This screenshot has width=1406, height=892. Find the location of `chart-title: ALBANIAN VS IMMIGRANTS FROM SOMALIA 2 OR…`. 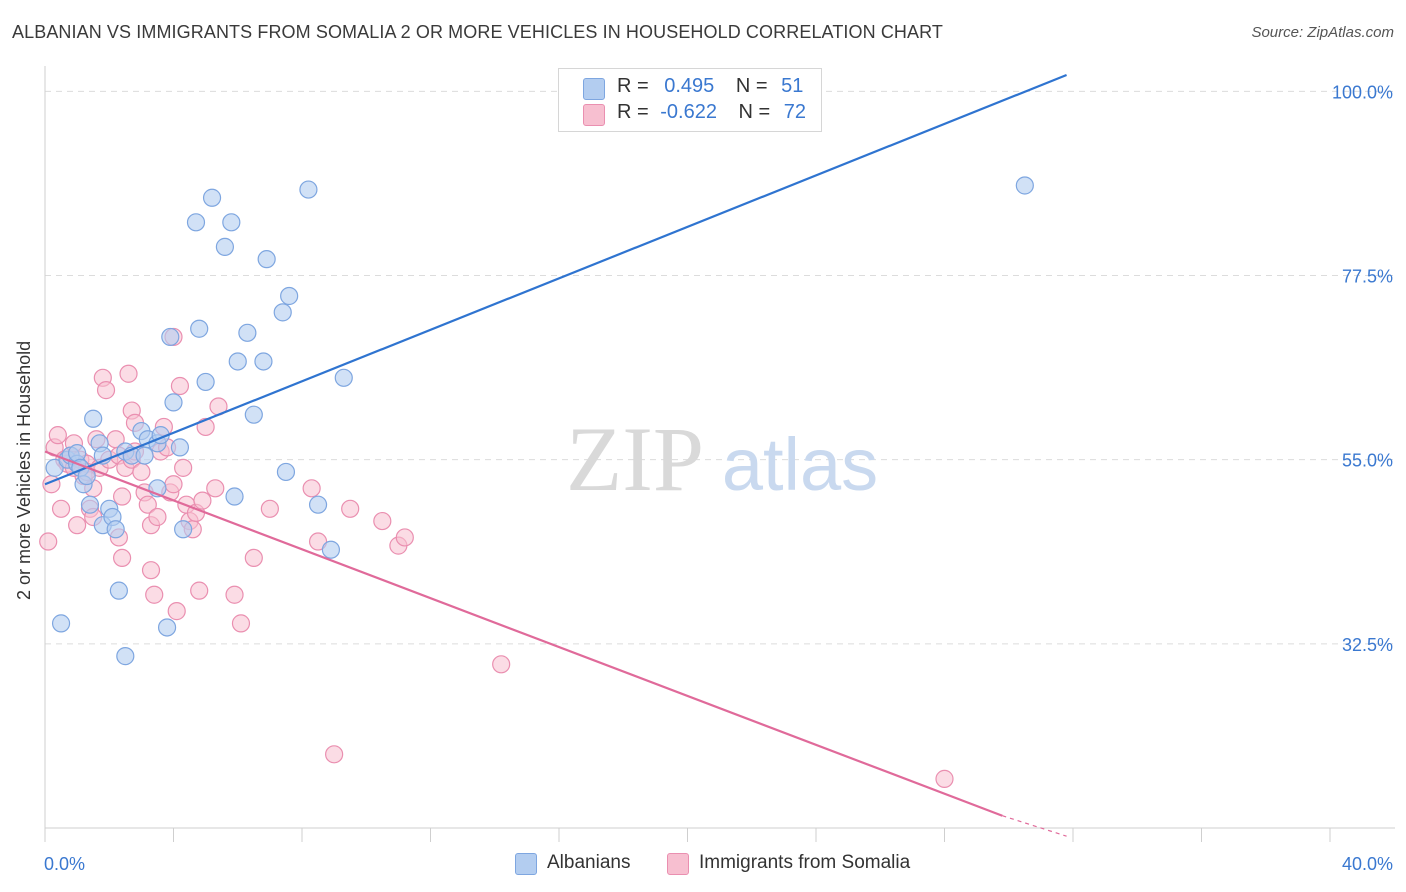

chart-title: ALBANIAN VS IMMIGRANTS FROM SOMALIA 2 OR… is located at coordinates (477, 32).